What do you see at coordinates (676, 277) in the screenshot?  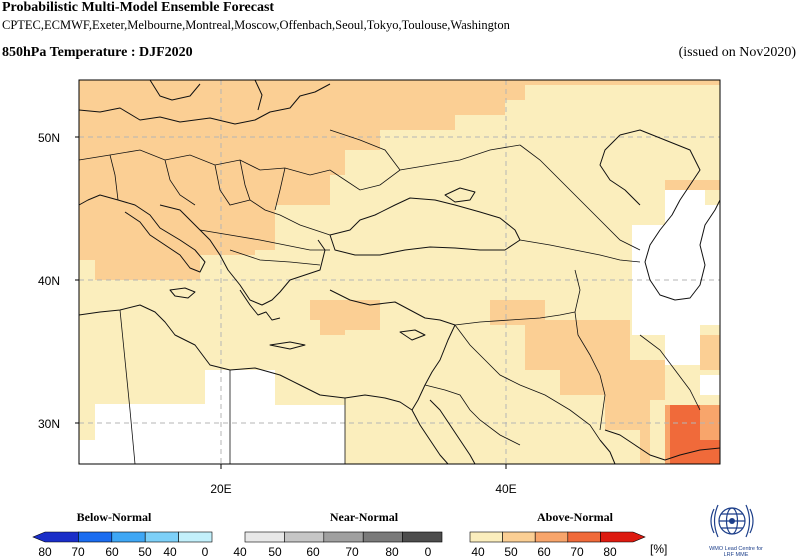 I see `no-signal-caspian` at bounding box center [676, 277].